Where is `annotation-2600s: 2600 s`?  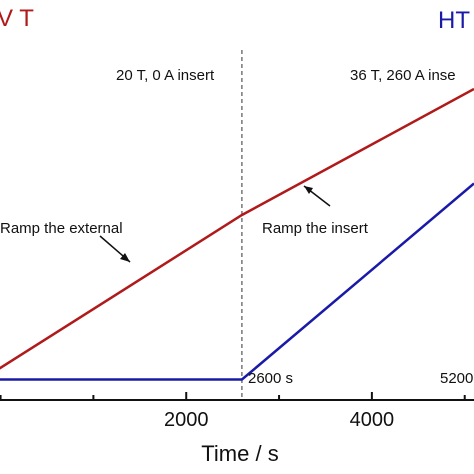 annotation-2600s: 2600 s is located at coordinates (270, 378).